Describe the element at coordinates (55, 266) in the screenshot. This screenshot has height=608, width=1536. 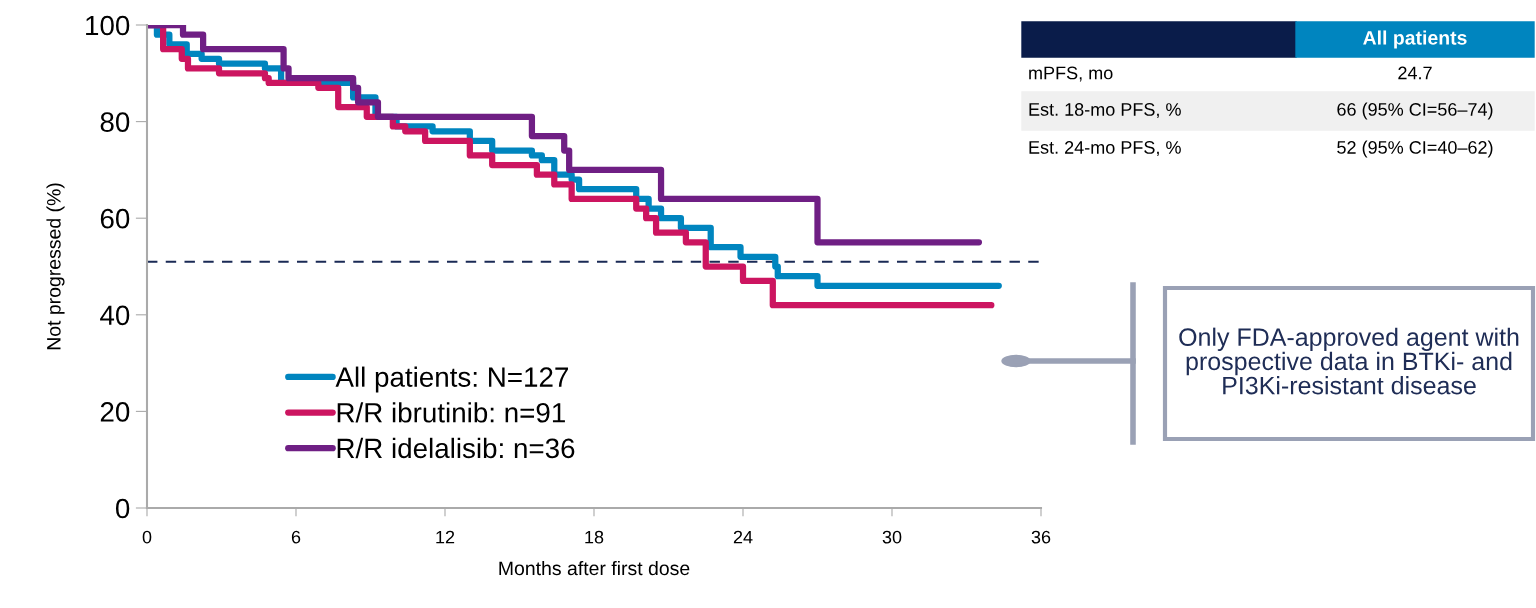
I see `y-axis-title: Not progressed (%)` at that location.